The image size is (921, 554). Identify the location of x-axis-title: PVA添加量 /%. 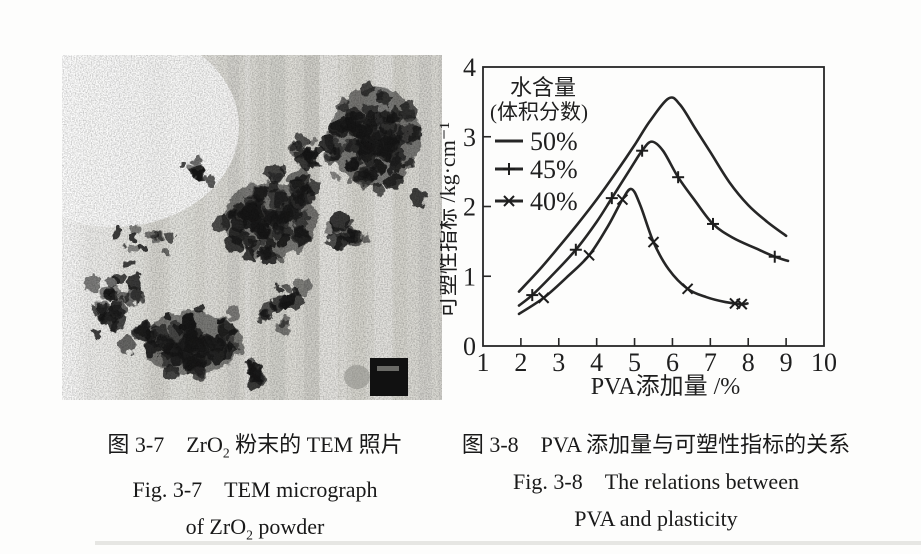
(666, 386).